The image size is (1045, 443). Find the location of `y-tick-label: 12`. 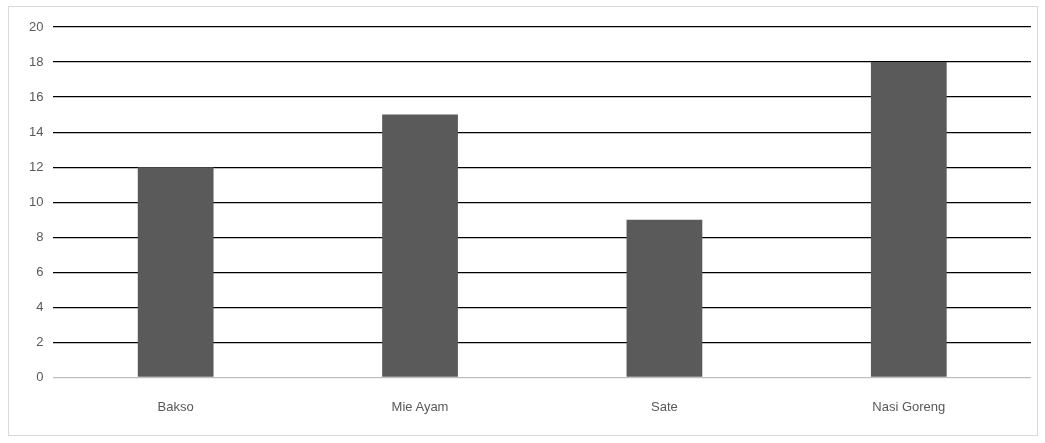

y-tick-label: 12 is located at coordinates (36, 166).